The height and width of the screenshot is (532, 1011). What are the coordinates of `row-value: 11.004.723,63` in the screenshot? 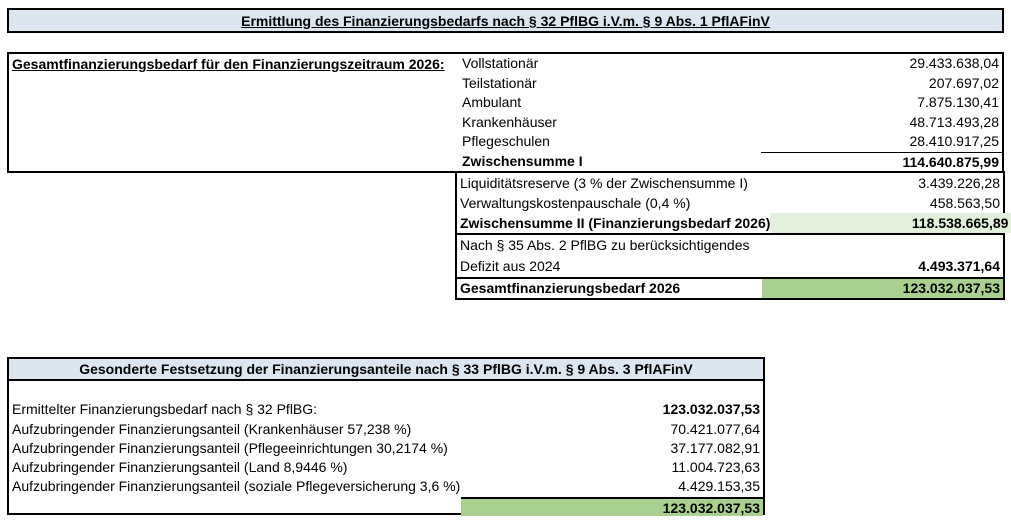 It's located at (716, 467).